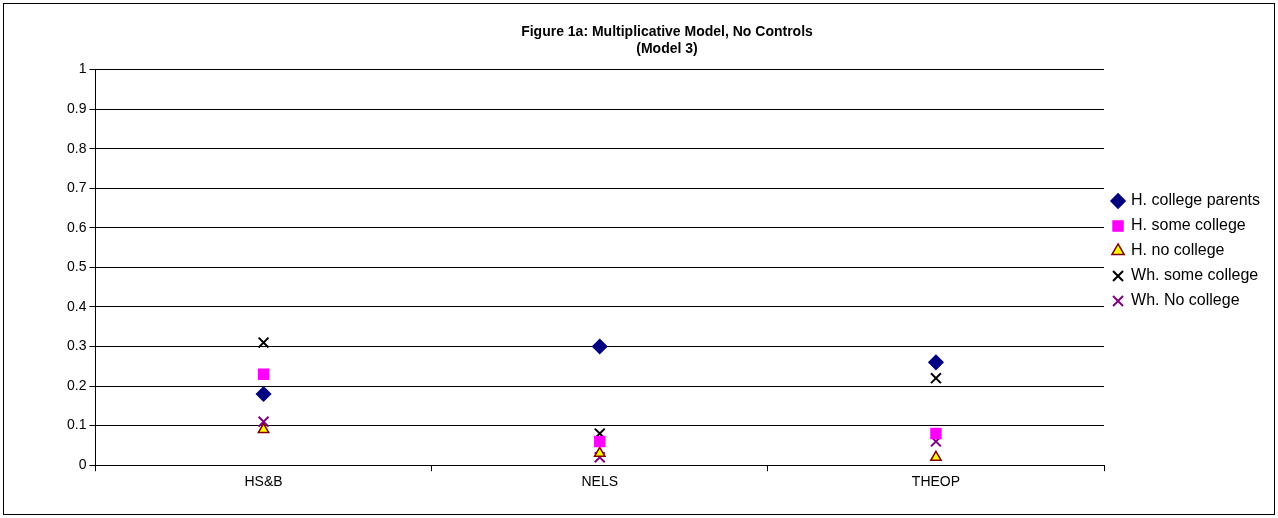 The height and width of the screenshot is (518, 1278). What do you see at coordinates (600, 481) in the screenshot?
I see `x-tick-label: NELS` at bounding box center [600, 481].